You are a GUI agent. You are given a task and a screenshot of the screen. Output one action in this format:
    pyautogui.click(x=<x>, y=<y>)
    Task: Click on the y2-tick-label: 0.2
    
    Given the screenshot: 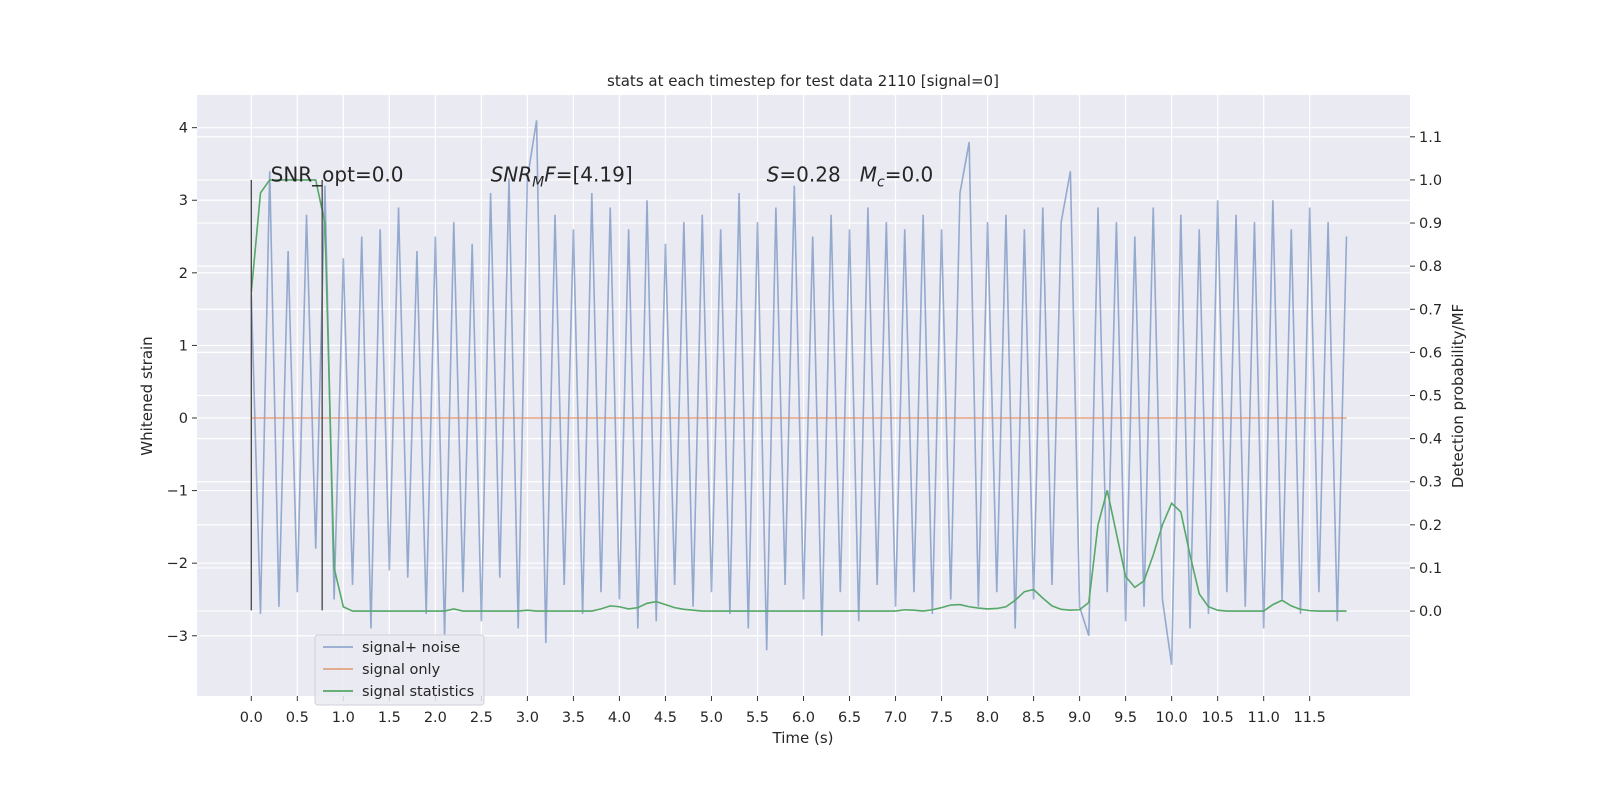 What is the action you would take?
    pyautogui.click(x=1430, y=526)
    